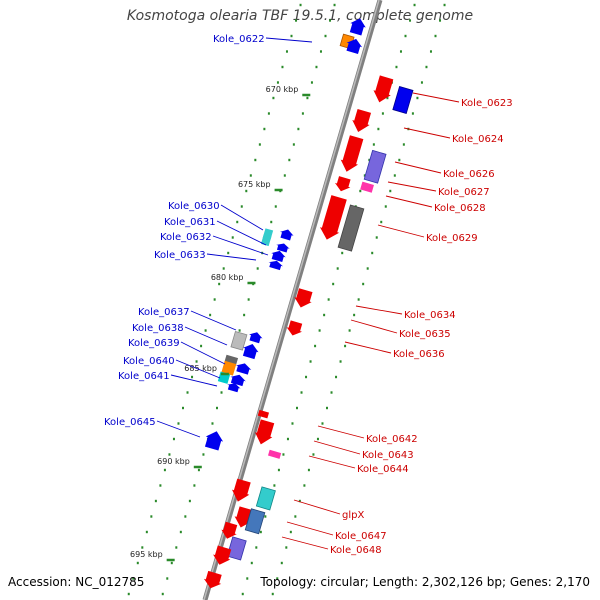 Image resolution: width=600 pixels, height=600 pixels. I want to click on gene-label-kole-0632: Kole_0632, so click(186, 237).